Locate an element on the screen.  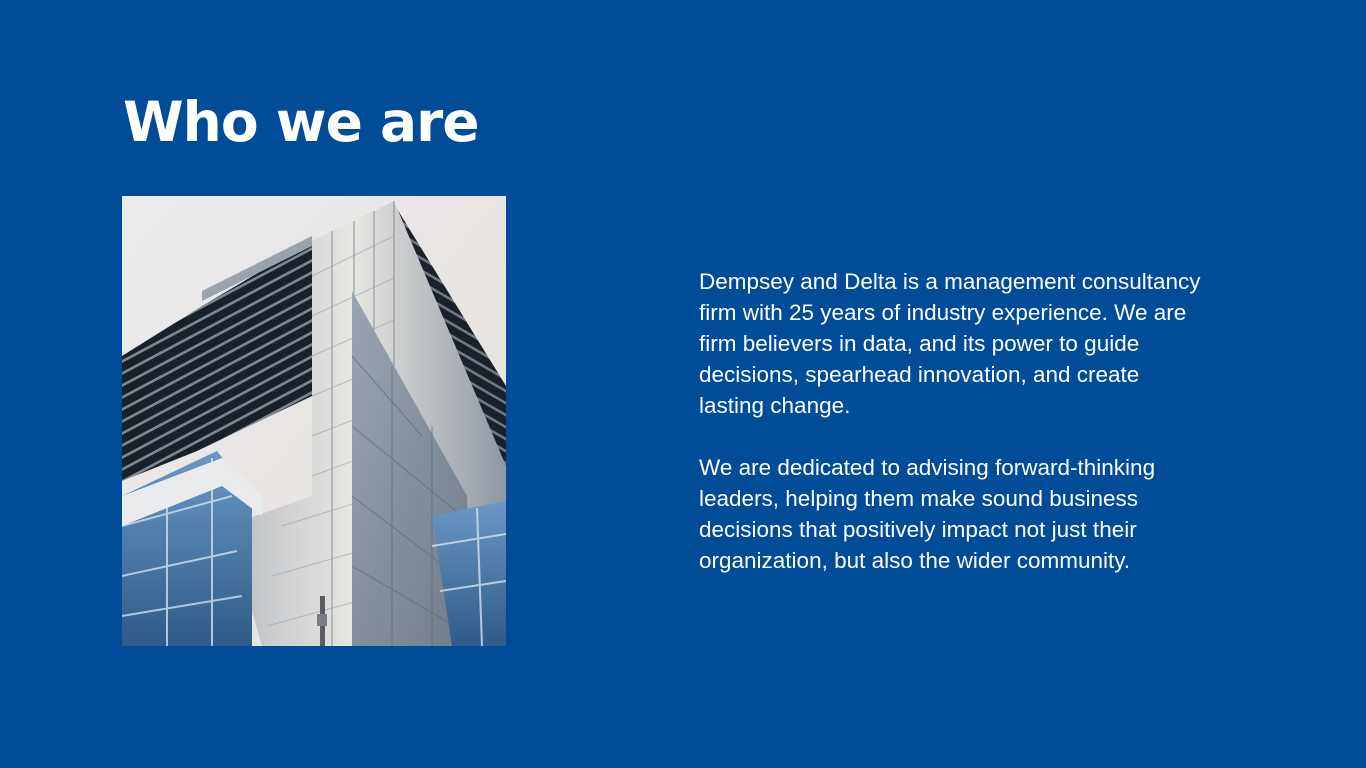
slide-title: Who we are is located at coordinates (301, 122).